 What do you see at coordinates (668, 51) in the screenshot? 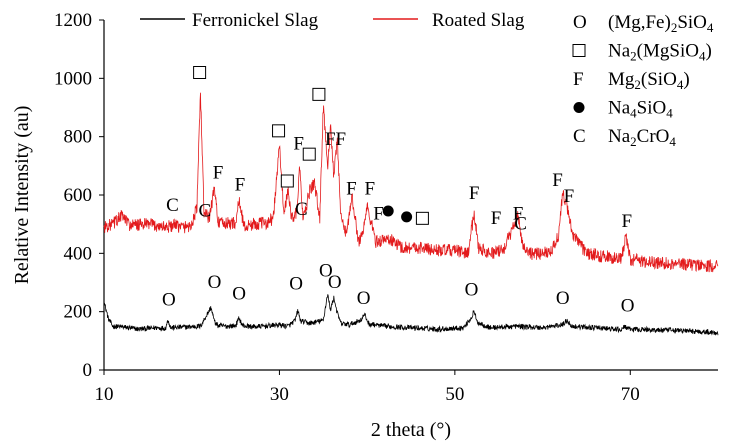
I see `formula-text: (MgSiO` at bounding box center [668, 51].